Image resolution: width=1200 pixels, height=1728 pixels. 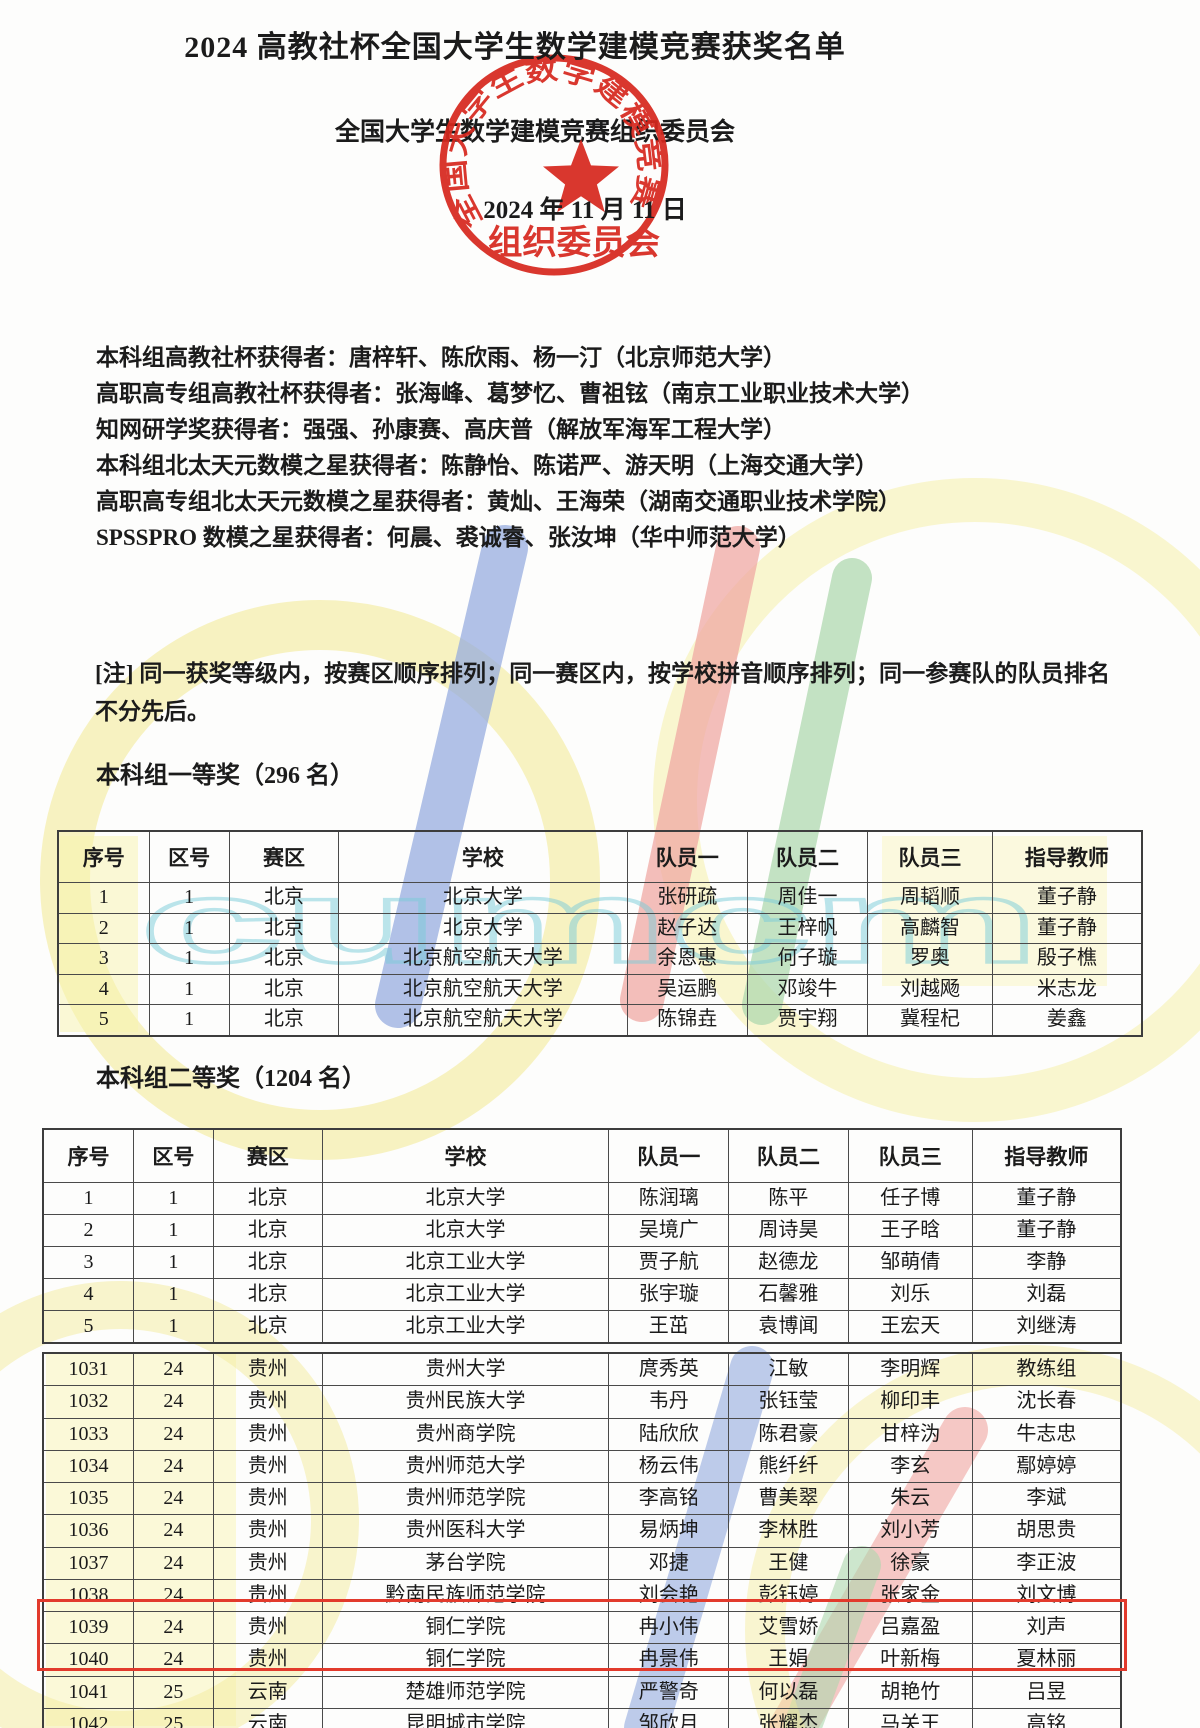 I want to click on table-cell: 夏林丽, so click(x=1046, y=1660).